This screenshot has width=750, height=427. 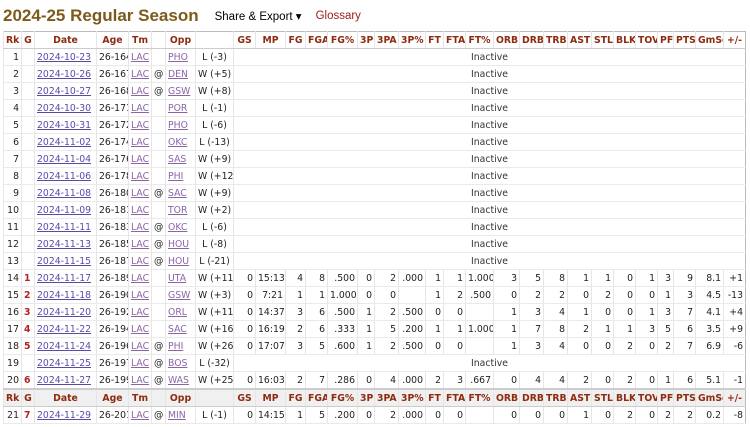 What do you see at coordinates (178, 210) in the screenshot?
I see `opponent-link: TOR` at bounding box center [178, 210].